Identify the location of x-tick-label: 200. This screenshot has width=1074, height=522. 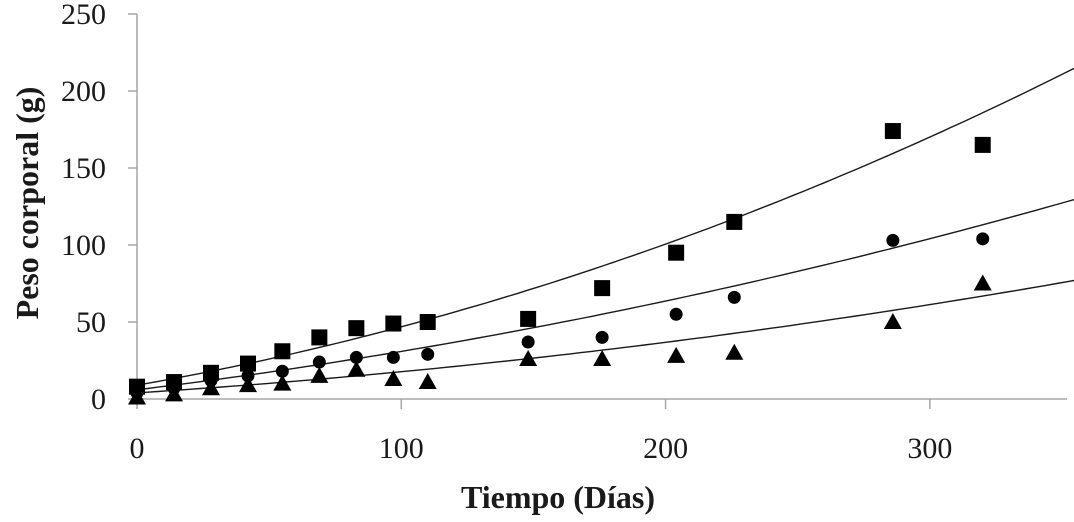
(665, 448).